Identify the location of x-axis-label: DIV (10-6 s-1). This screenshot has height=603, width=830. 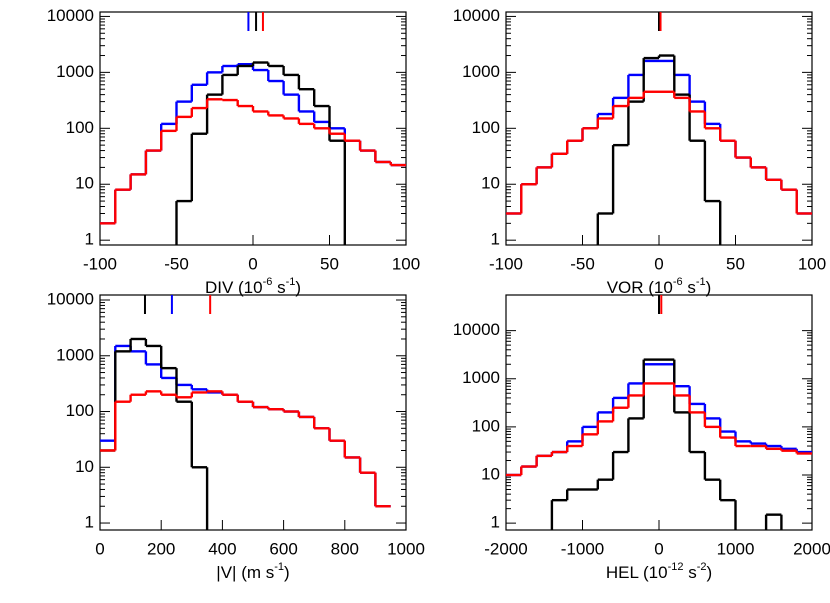
(253, 287).